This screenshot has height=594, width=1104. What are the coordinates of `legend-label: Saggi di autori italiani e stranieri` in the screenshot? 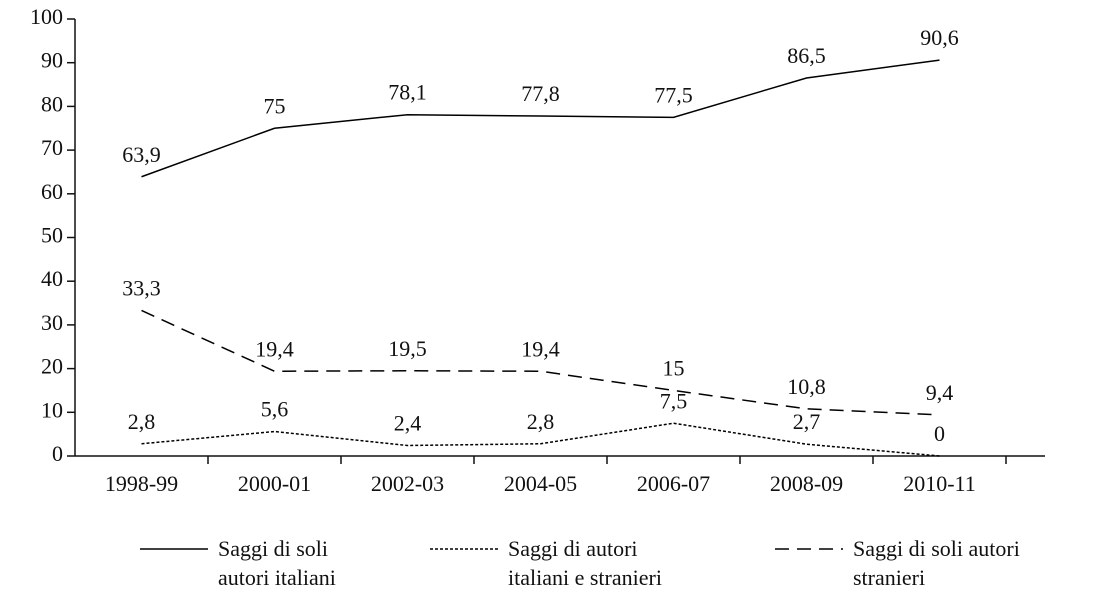 It's located at (585, 563).